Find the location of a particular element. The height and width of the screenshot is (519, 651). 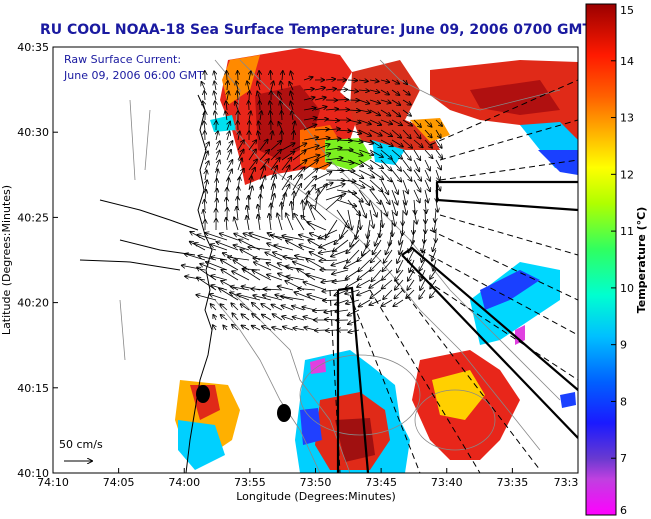

transect-box-south is located at coordinates (353, 379).